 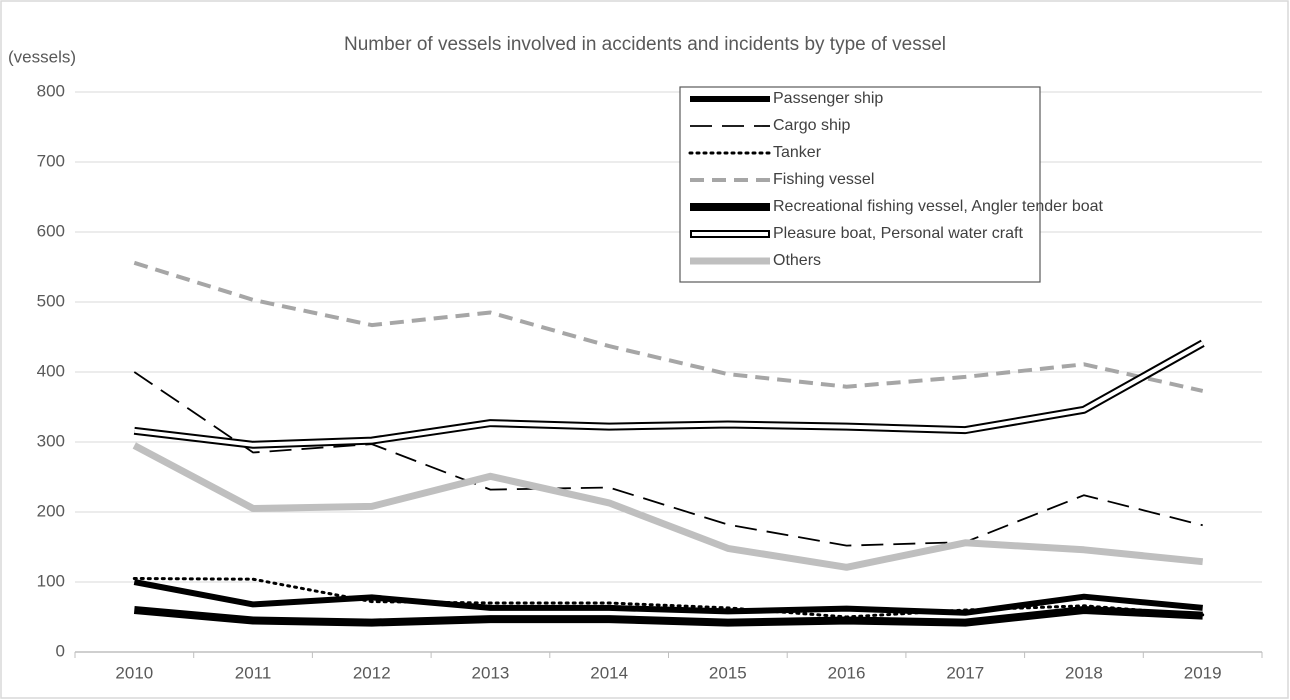 I want to click on legend-label: Cargo ship, so click(x=811, y=125).